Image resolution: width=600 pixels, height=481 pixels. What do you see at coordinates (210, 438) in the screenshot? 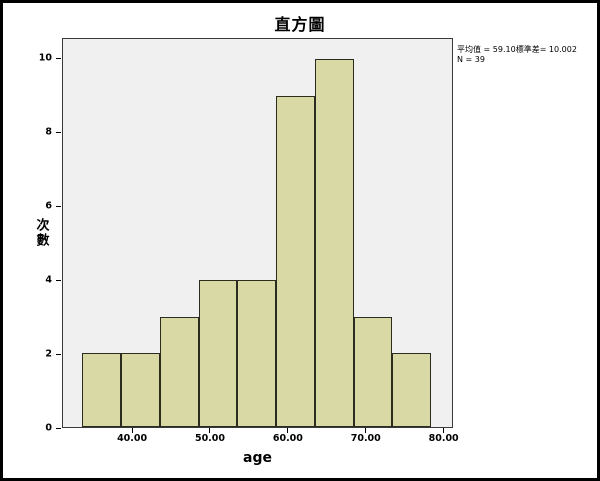
I see `x-tick-label: 50.00` at bounding box center [210, 438].